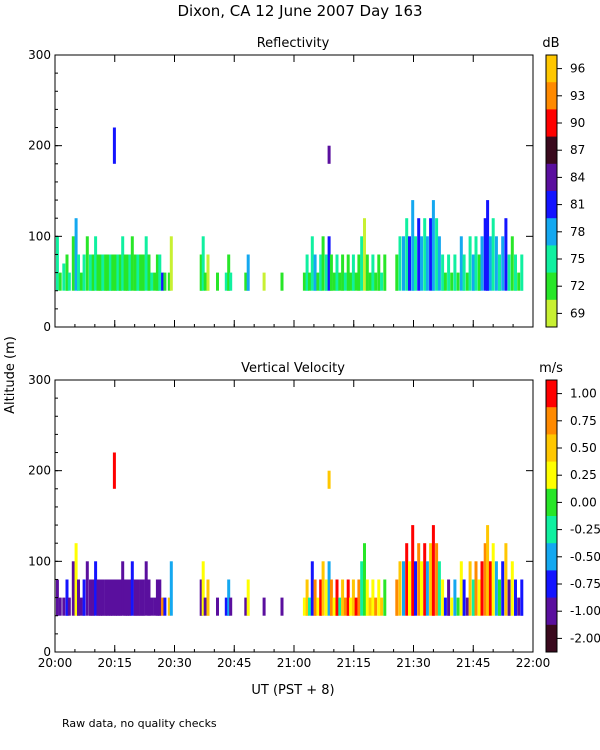  What do you see at coordinates (551, 191) in the screenshot?
I see `reflectivity-colorbar-frame` at bounding box center [551, 191].